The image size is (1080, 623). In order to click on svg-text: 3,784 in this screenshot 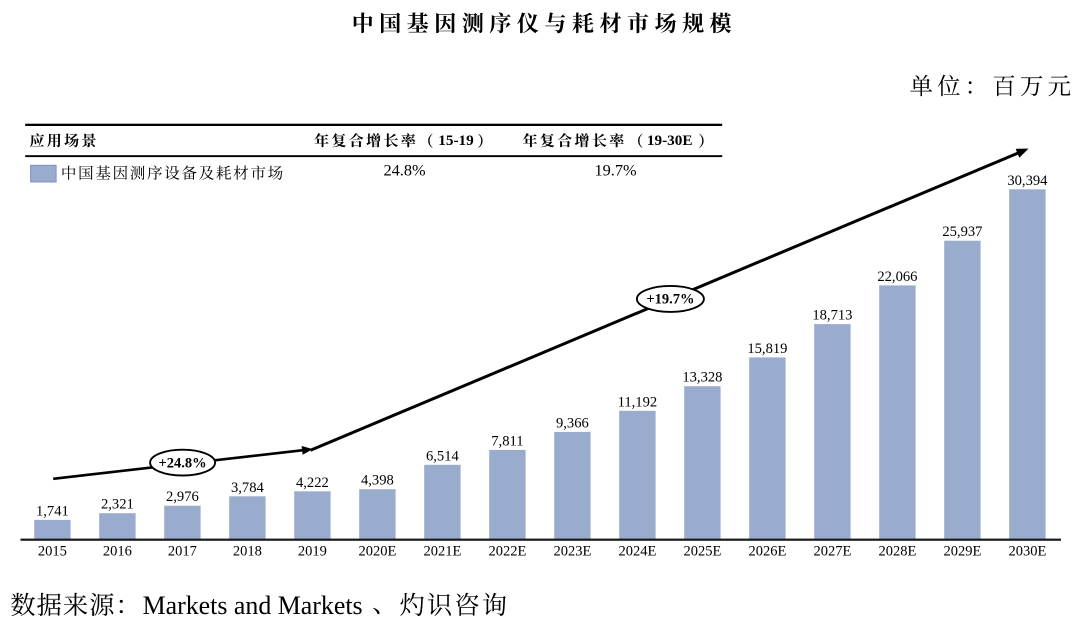, I will do `click(248, 488)`.